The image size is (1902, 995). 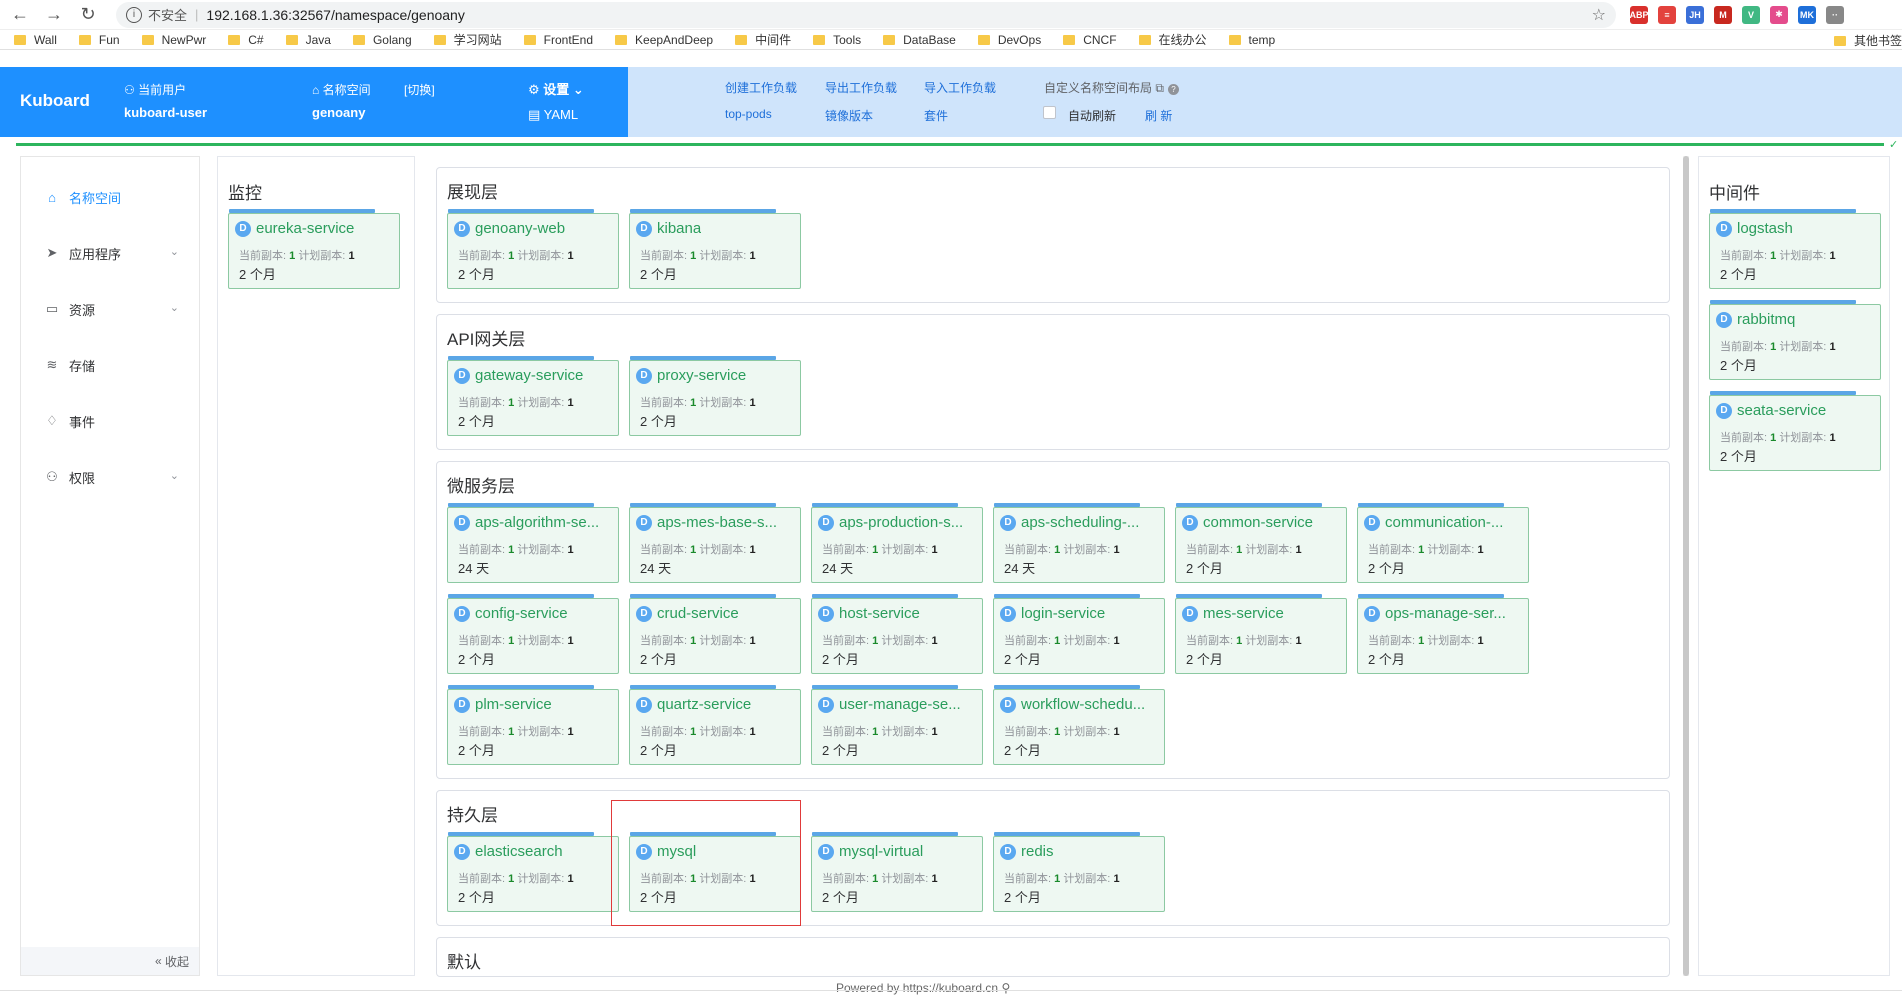 What do you see at coordinates (1782, 410) in the screenshot?
I see `workload-name: seata-service` at bounding box center [1782, 410].